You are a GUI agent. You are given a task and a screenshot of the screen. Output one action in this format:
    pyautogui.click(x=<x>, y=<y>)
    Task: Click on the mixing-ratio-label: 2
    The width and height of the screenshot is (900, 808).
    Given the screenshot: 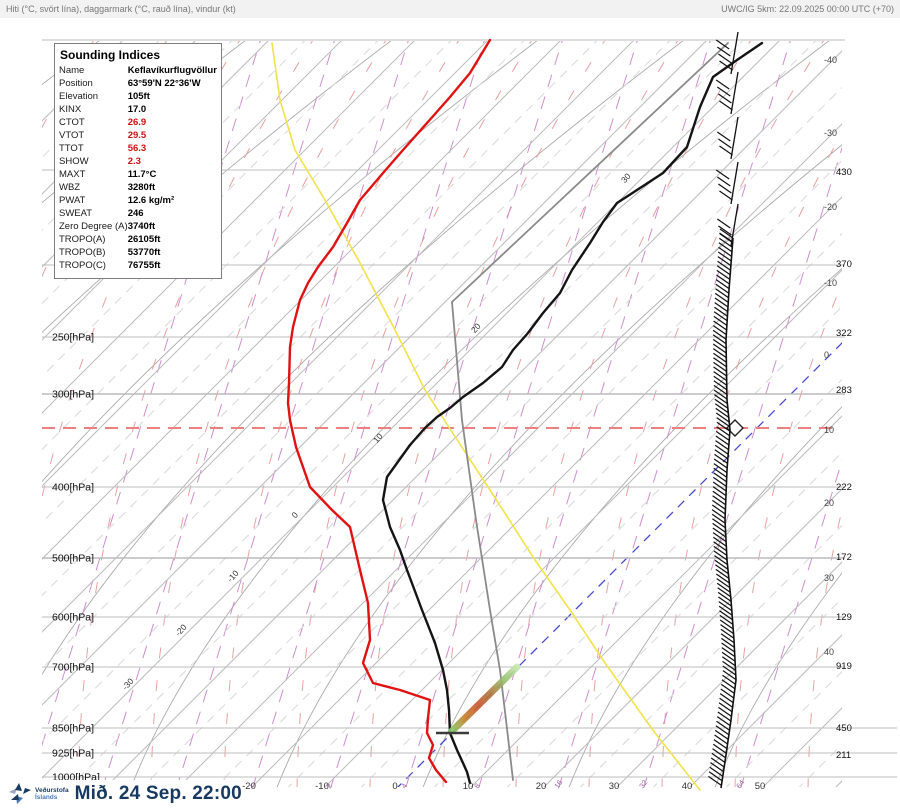 What is the action you would take?
    pyautogui.click(x=329, y=786)
    